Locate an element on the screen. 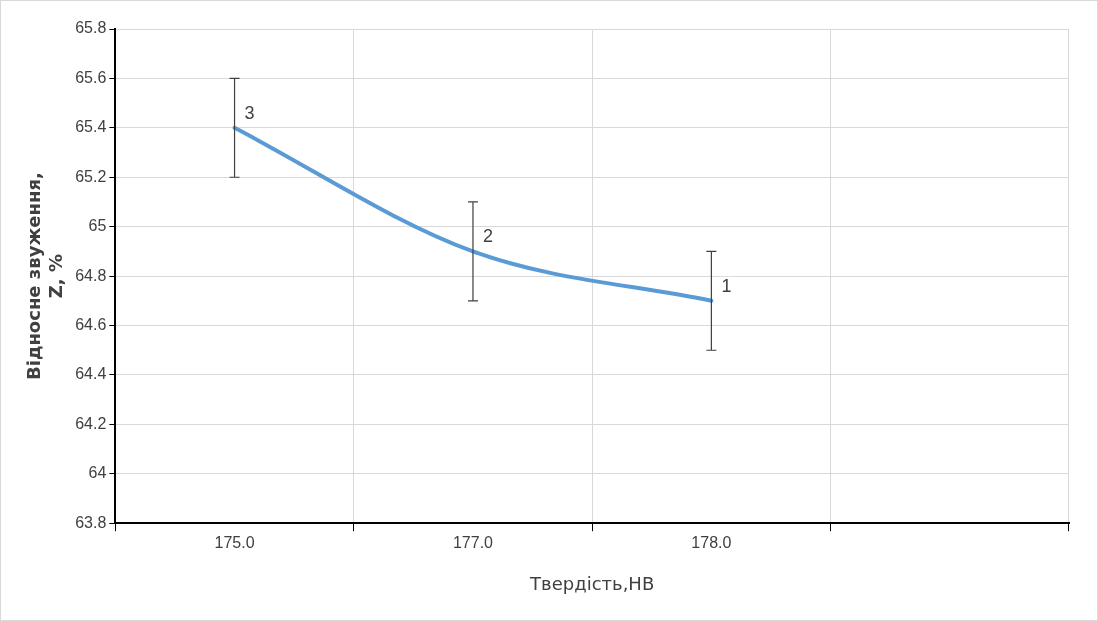 This screenshot has width=1098, height=621. annotation: 3 is located at coordinates (249, 112).